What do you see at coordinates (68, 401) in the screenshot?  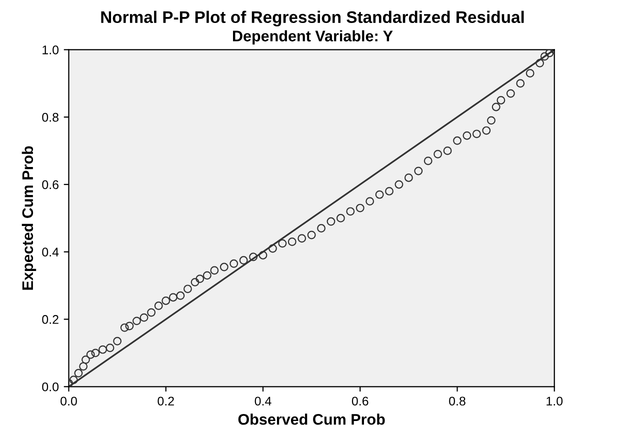 I see `x-tick-label: 0.0` at bounding box center [68, 401].